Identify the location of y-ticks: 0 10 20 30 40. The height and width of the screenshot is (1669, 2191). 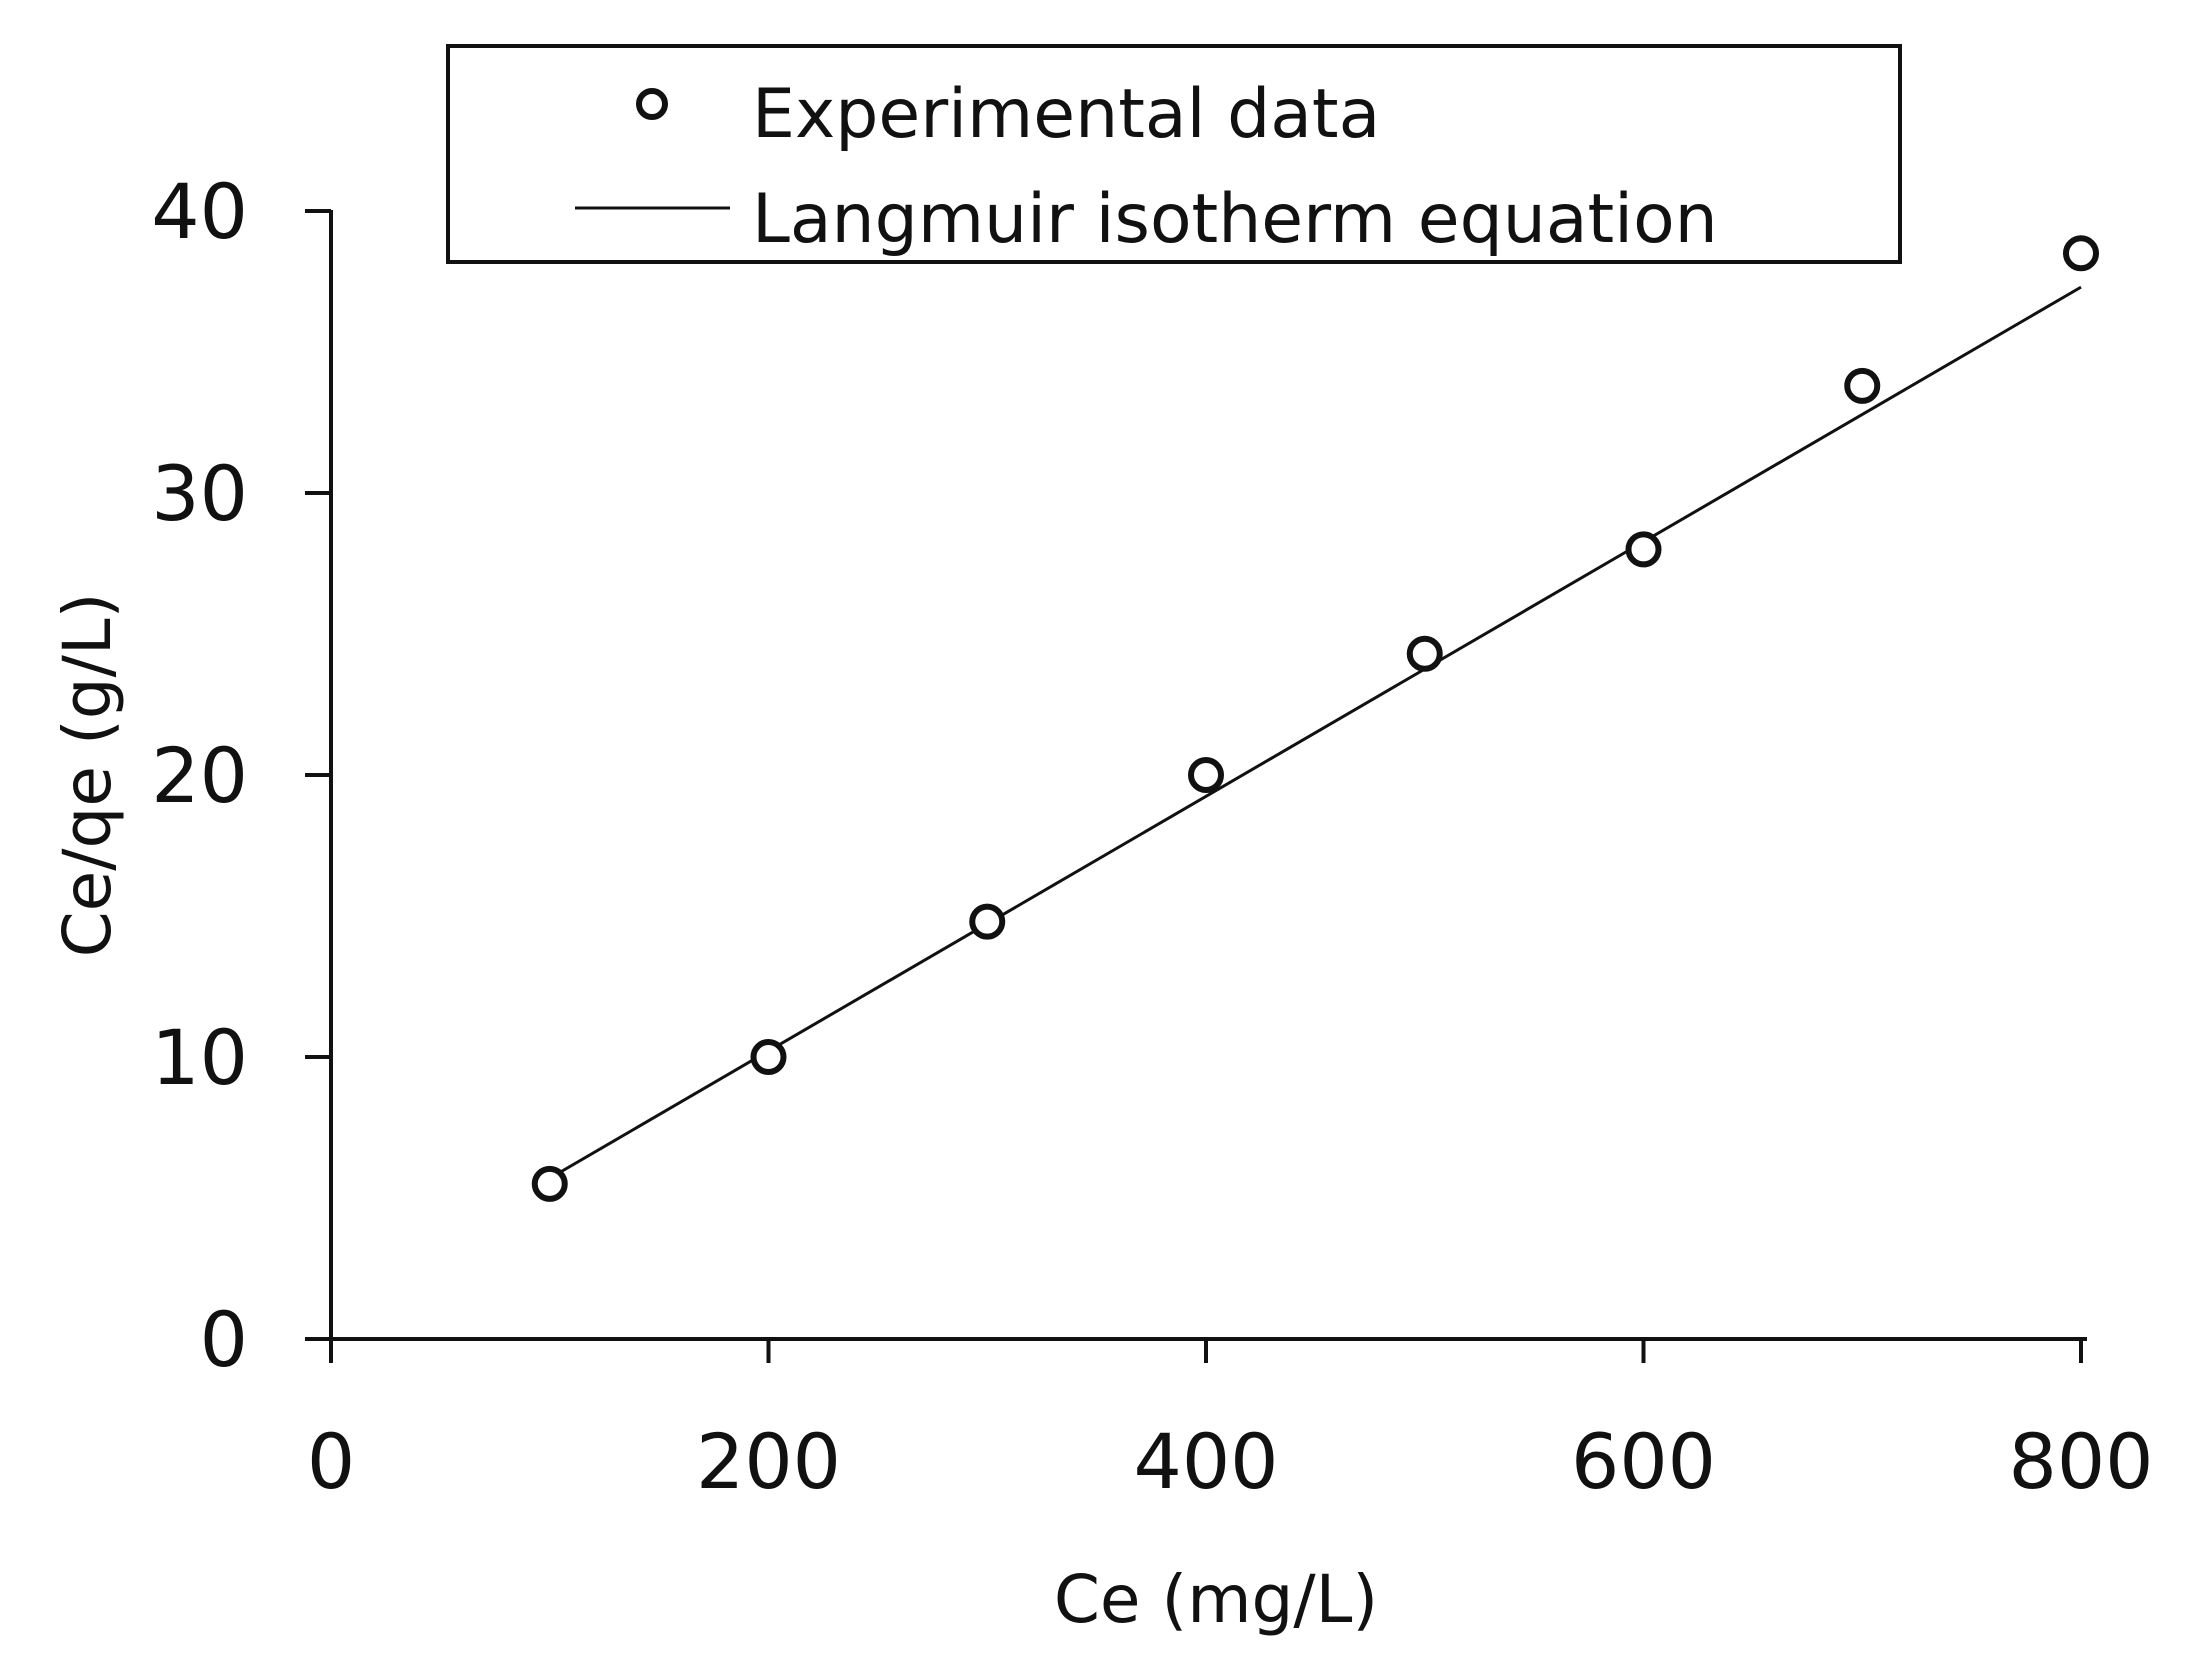
(241, 775).